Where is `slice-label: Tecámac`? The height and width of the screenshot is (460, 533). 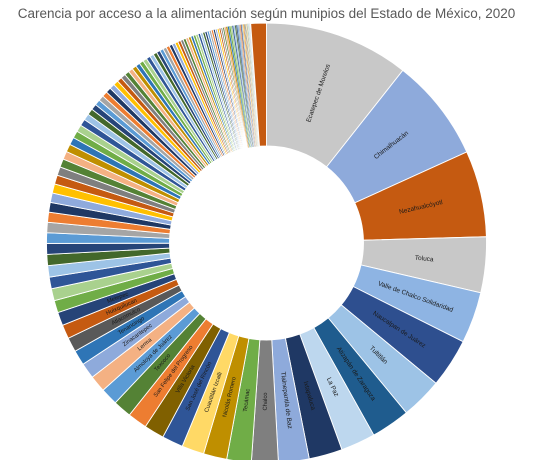 slice-label: Tecámac is located at coordinates (247, 400).